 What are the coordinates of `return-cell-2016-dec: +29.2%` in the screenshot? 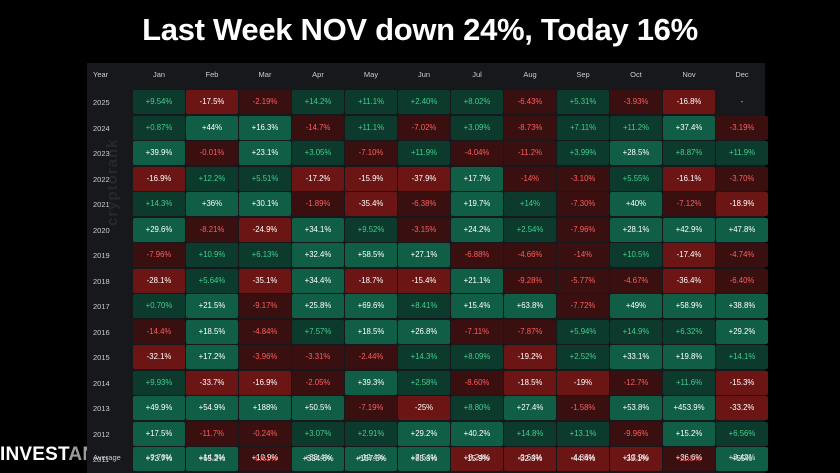 It's located at (742, 331).